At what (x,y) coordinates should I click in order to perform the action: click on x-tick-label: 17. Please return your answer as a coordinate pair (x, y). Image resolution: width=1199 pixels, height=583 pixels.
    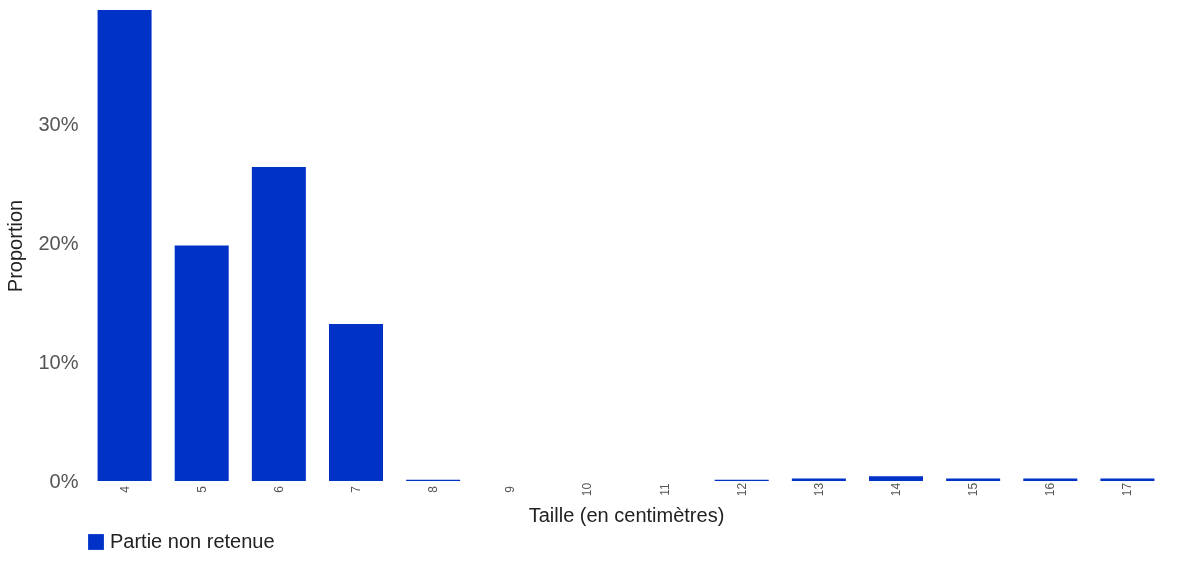
    Looking at the image, I should click on (1127, 489).